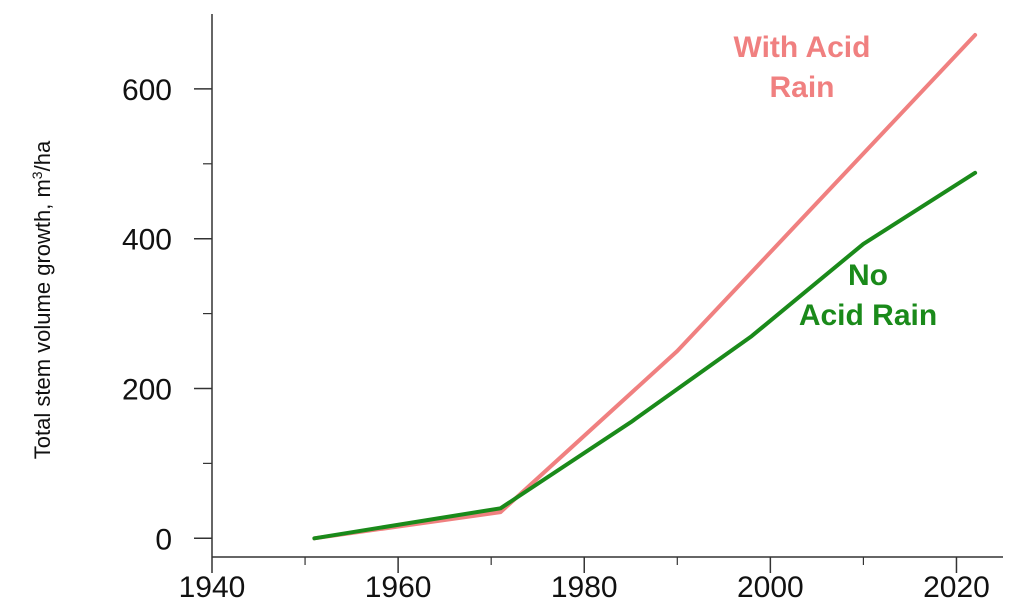  I want to click on x-tick-label: 1960, so click(398, 585).